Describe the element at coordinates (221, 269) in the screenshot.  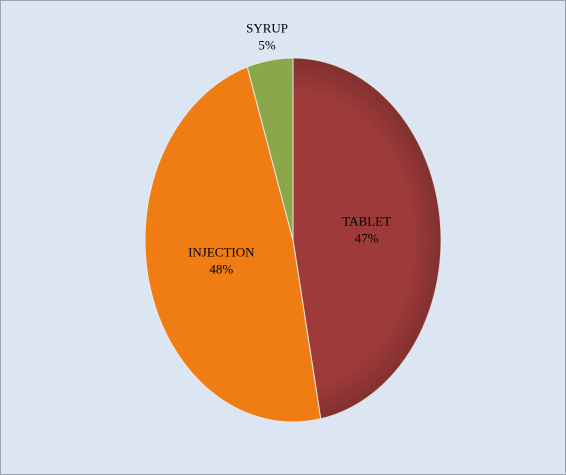
I see `slice-value-label: 48%` at that location.